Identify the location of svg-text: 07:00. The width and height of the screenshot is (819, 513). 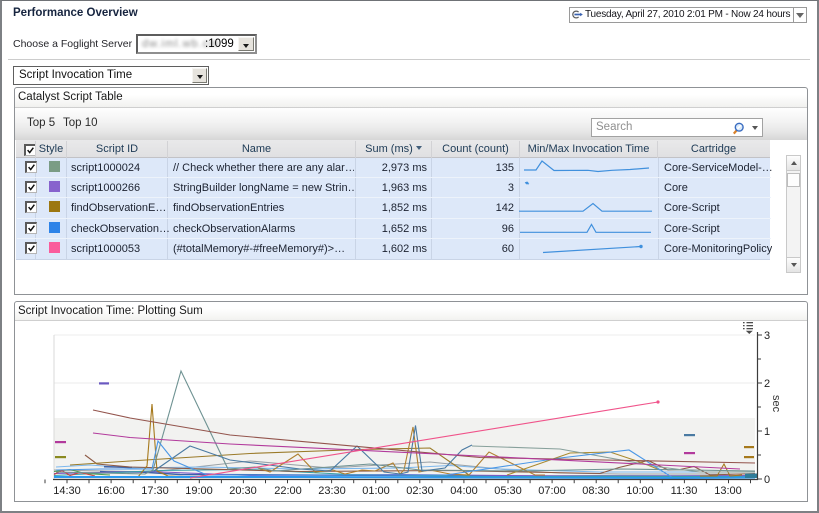
(552, 491).